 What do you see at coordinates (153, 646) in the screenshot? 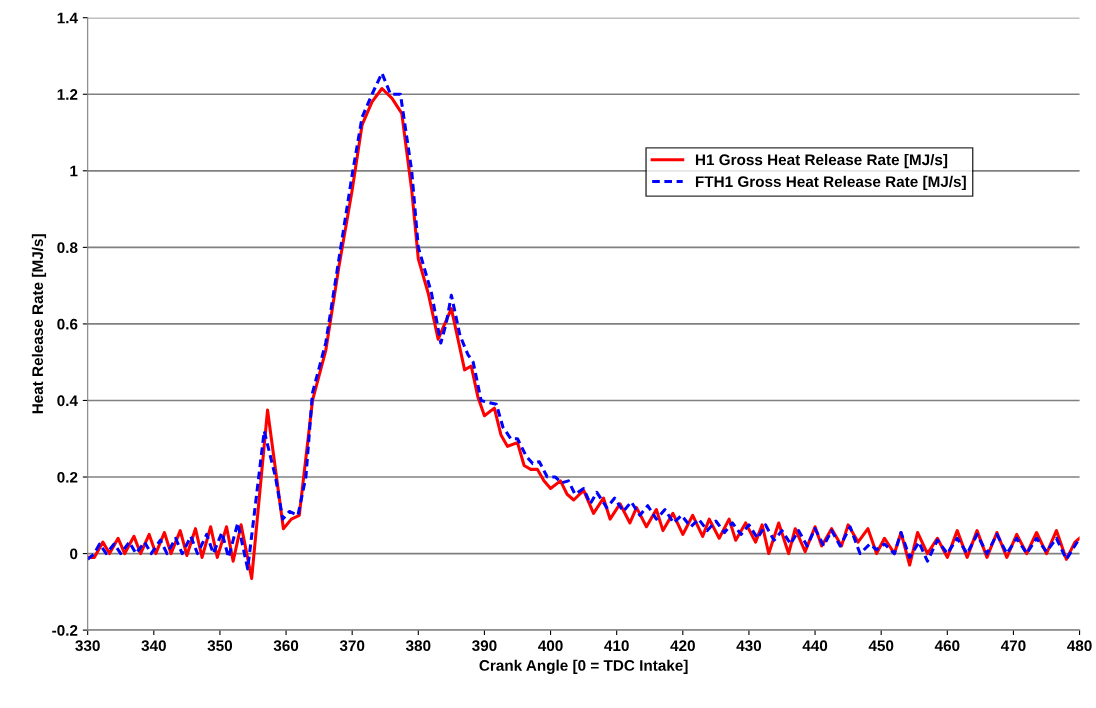
I see `x-tick-label: 340` at bounding box center [153, 646].